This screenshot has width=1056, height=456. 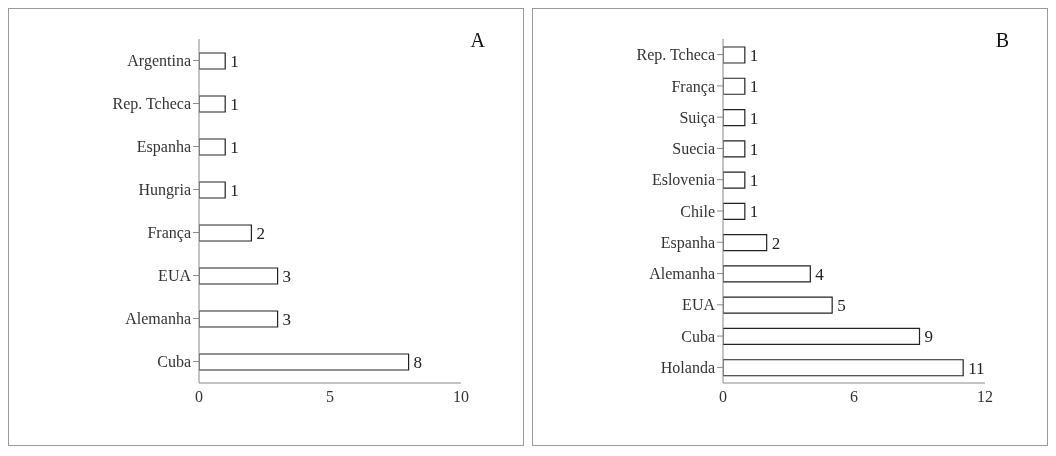 What do you see at coordinates (330, 397) in the screenshot?
I see `x-tick-label: 5` at bounding box center [330, 397].